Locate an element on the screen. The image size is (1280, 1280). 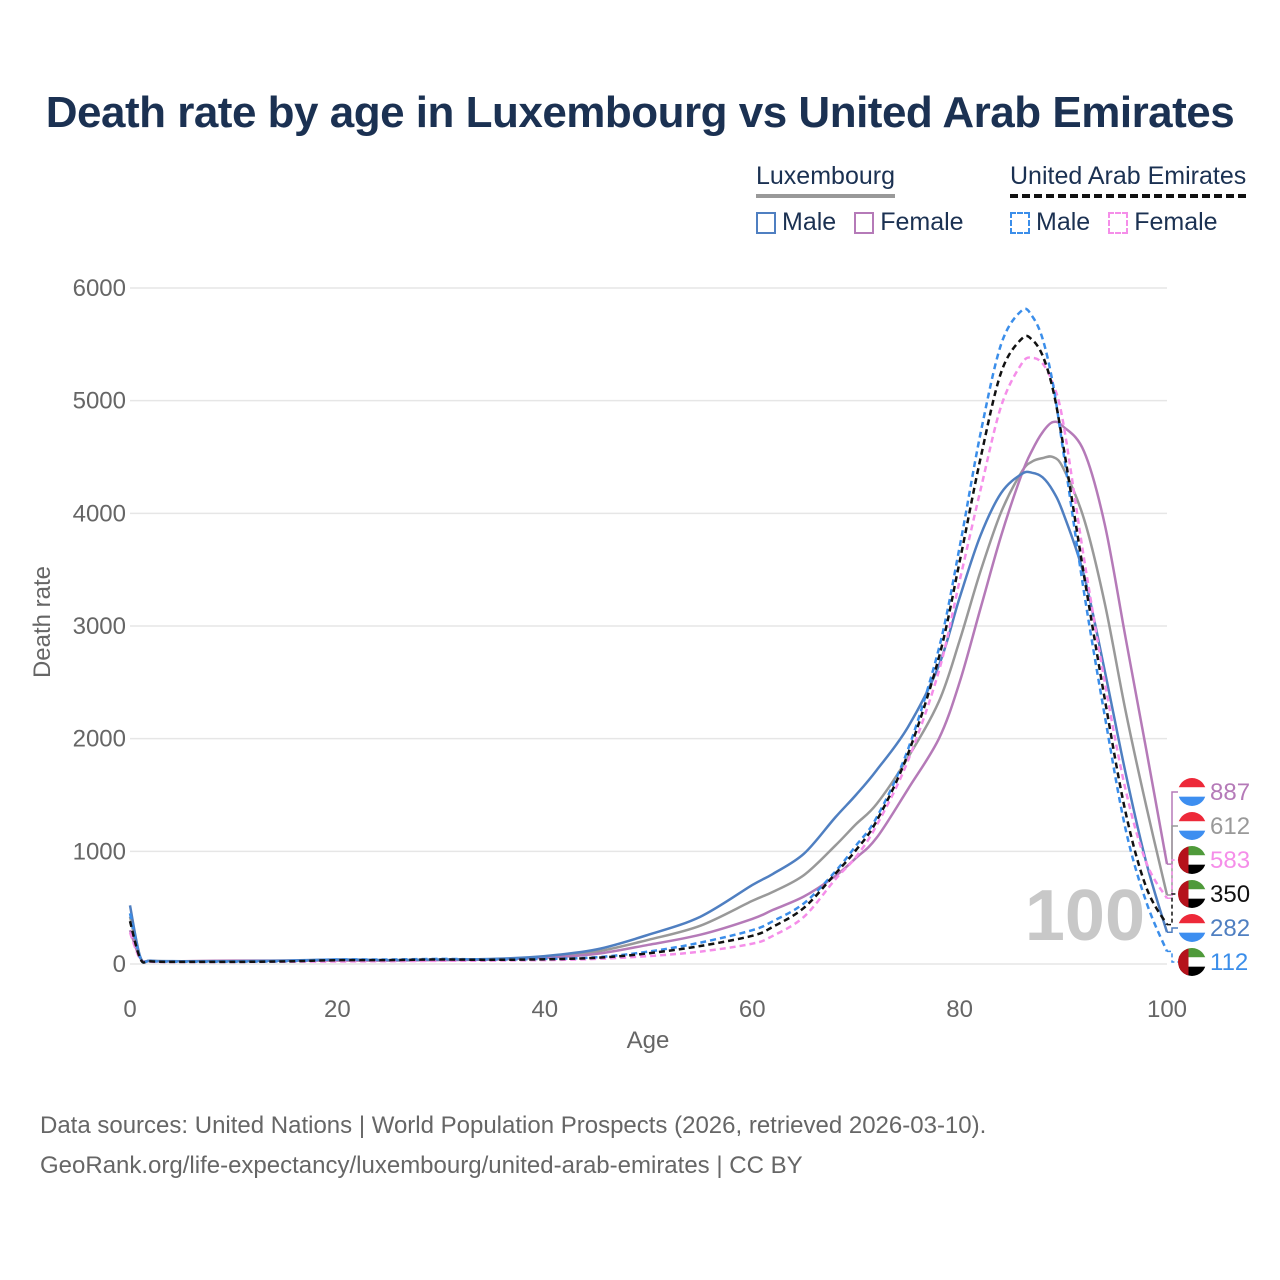
legend-country-uae: United Arab Emirates is located at coordinates (1128, 180).